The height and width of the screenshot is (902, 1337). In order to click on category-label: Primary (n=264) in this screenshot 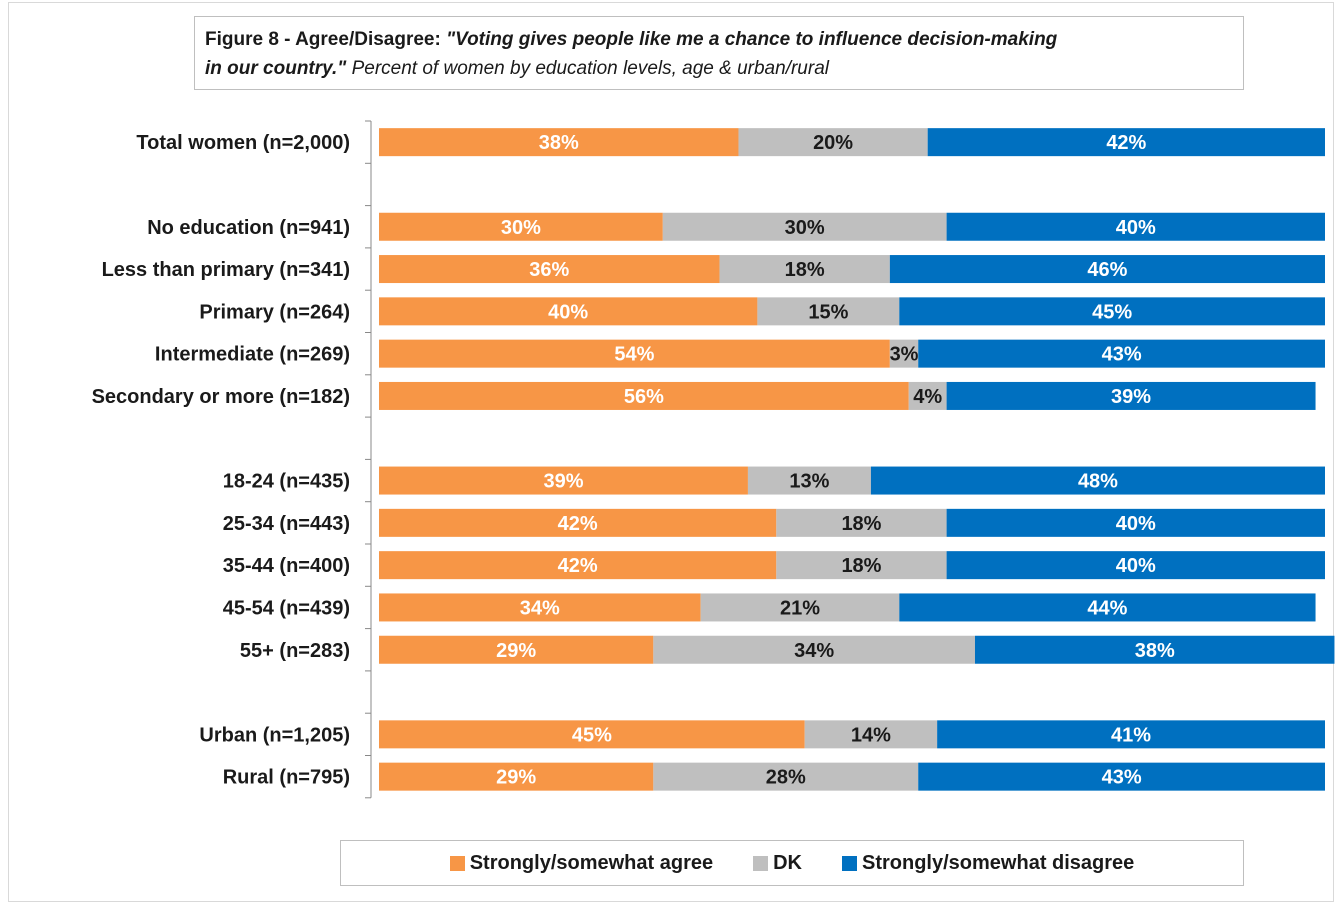, I will do `click(274, 312)`.